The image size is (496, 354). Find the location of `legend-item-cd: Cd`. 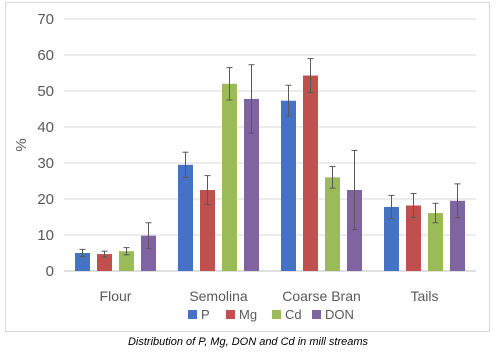

legend-item-cd: Cd is located at coordinates (287, 314).